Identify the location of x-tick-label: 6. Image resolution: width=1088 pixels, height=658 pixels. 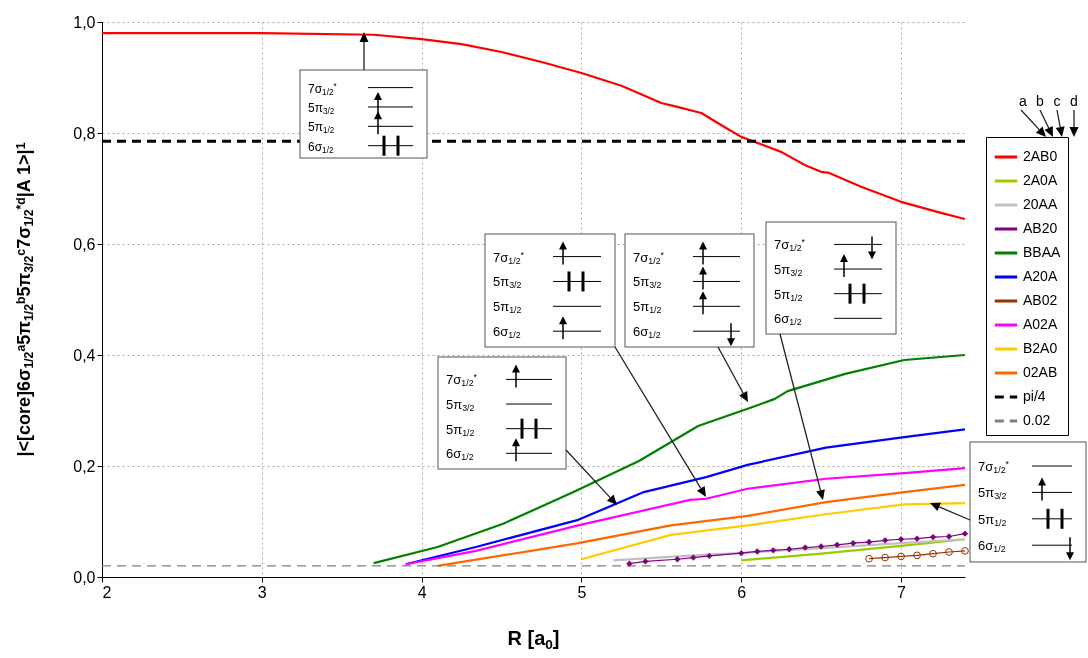
(742, 592).